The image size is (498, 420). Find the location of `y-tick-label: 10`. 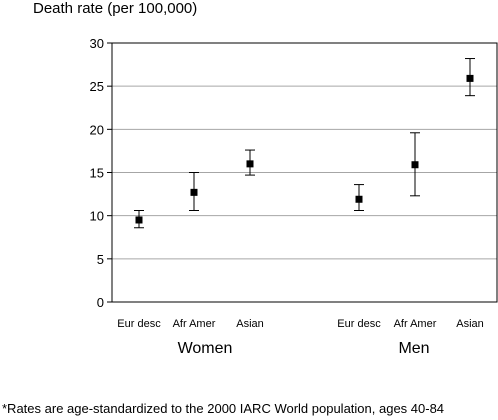

y-tick-label: 10 is located at coordinates (97, 216).